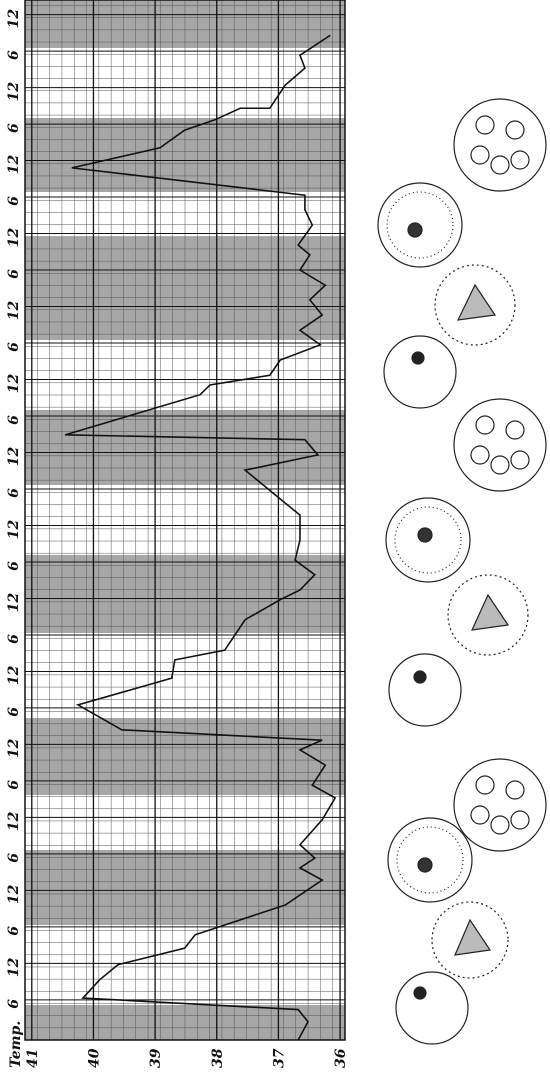 This screenshot has width=550, height=1078. What do you see at coordinates (341, 1058) in the screenshot?
I see `y-tick-label: 36` at bounding box center [341, 1058].